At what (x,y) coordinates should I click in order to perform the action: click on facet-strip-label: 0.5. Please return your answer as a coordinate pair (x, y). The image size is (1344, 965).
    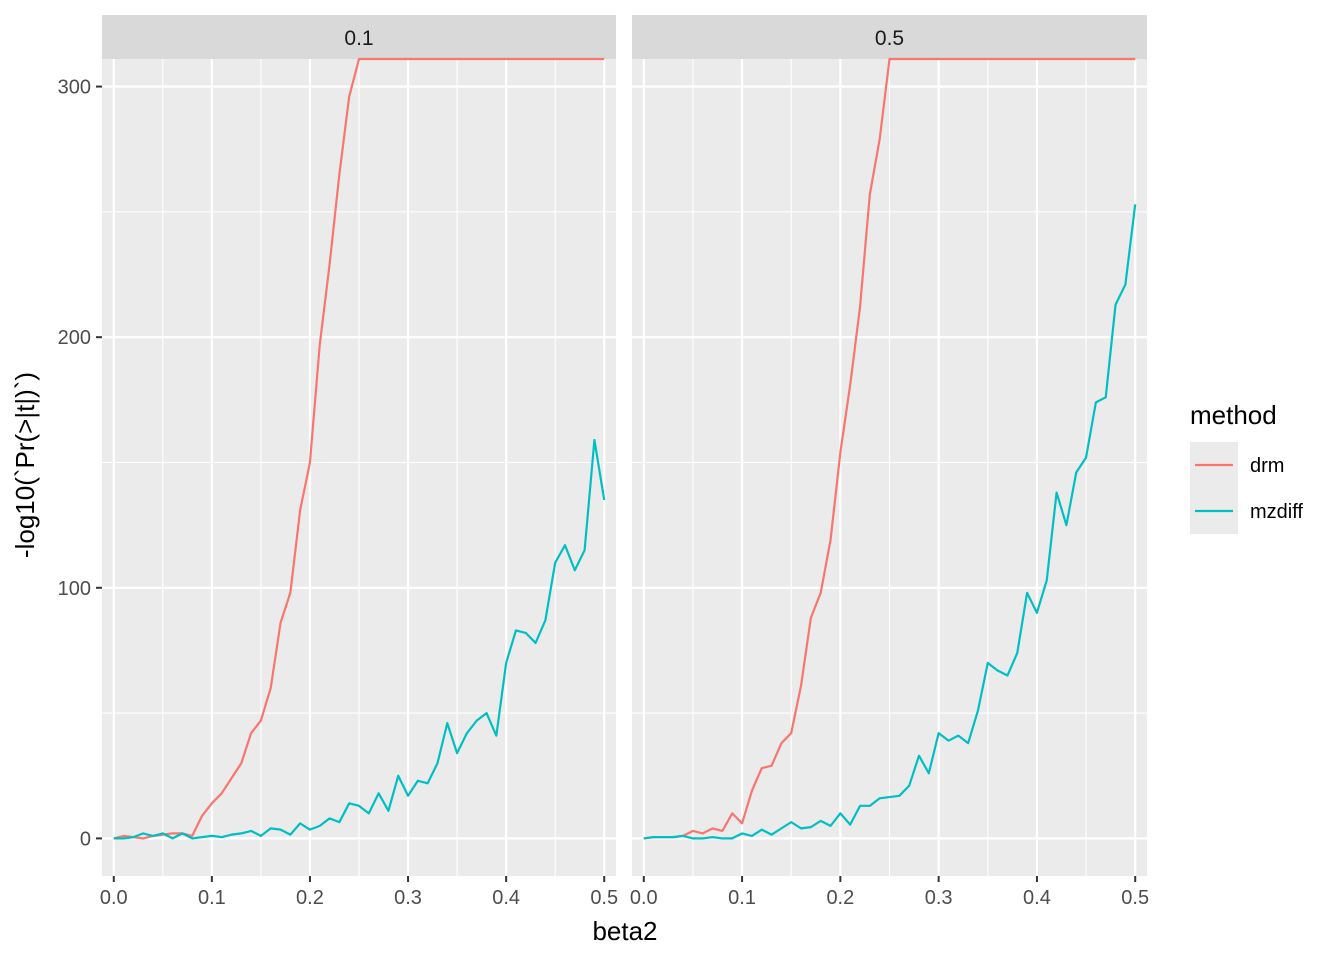
    Looking at the image, I should click on (889, 38).